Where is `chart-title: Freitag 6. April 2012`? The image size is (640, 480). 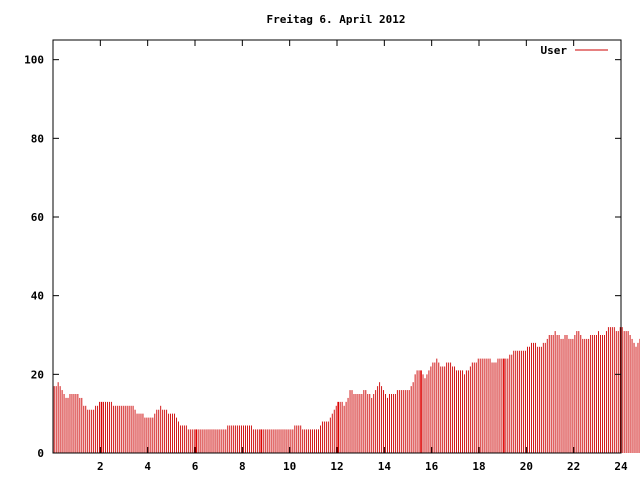
chart-title: Freitag 6. April 2012 is located at coordinates (335, 19).